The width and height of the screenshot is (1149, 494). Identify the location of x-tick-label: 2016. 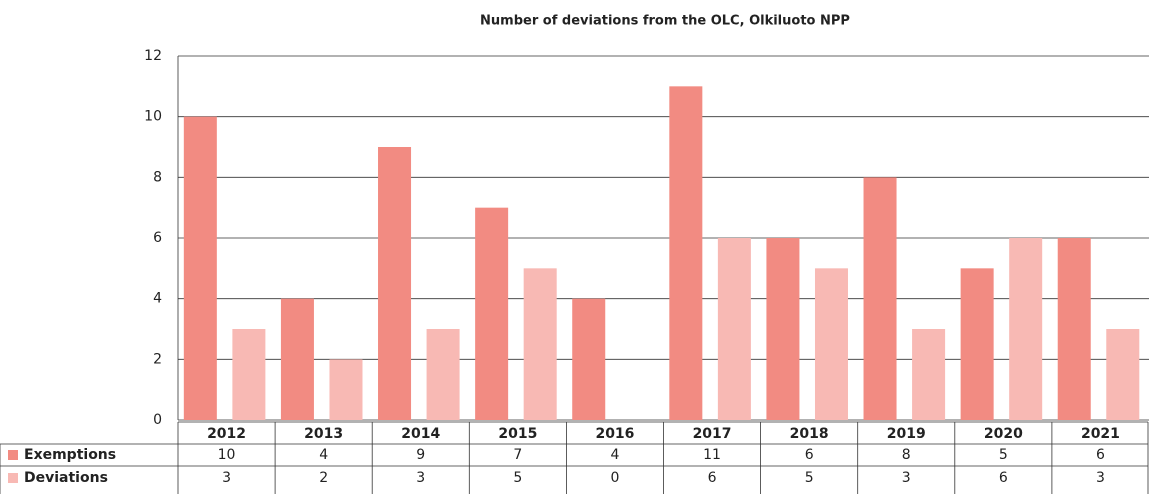
(614, 434).